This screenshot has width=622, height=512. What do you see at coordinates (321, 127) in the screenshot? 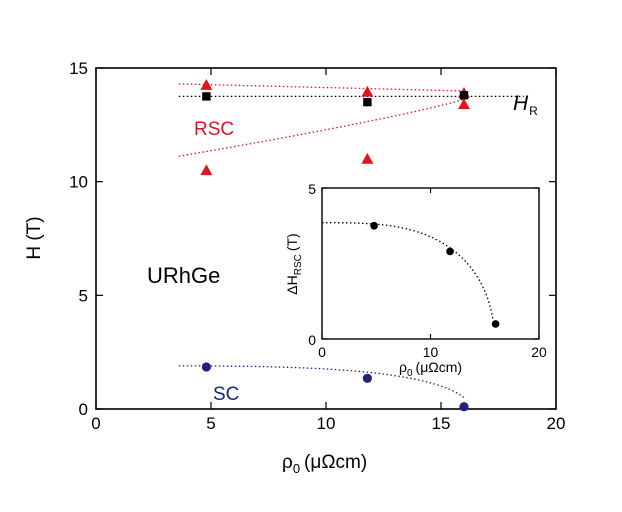
I see `rsc-lower-curve` at bounding box center [321, 127].